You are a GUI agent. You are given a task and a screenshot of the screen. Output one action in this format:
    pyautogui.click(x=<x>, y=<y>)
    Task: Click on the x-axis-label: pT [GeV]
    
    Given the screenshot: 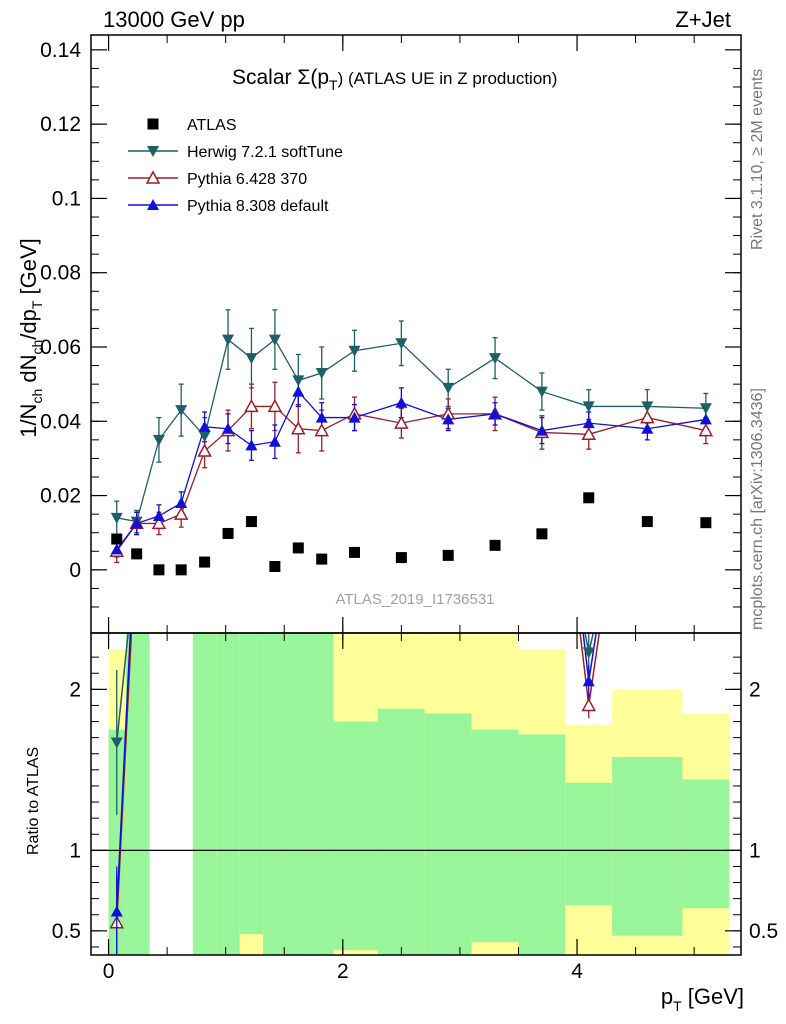 What is the action you would take?
    pyautogui.click(x=702, y=999)
    